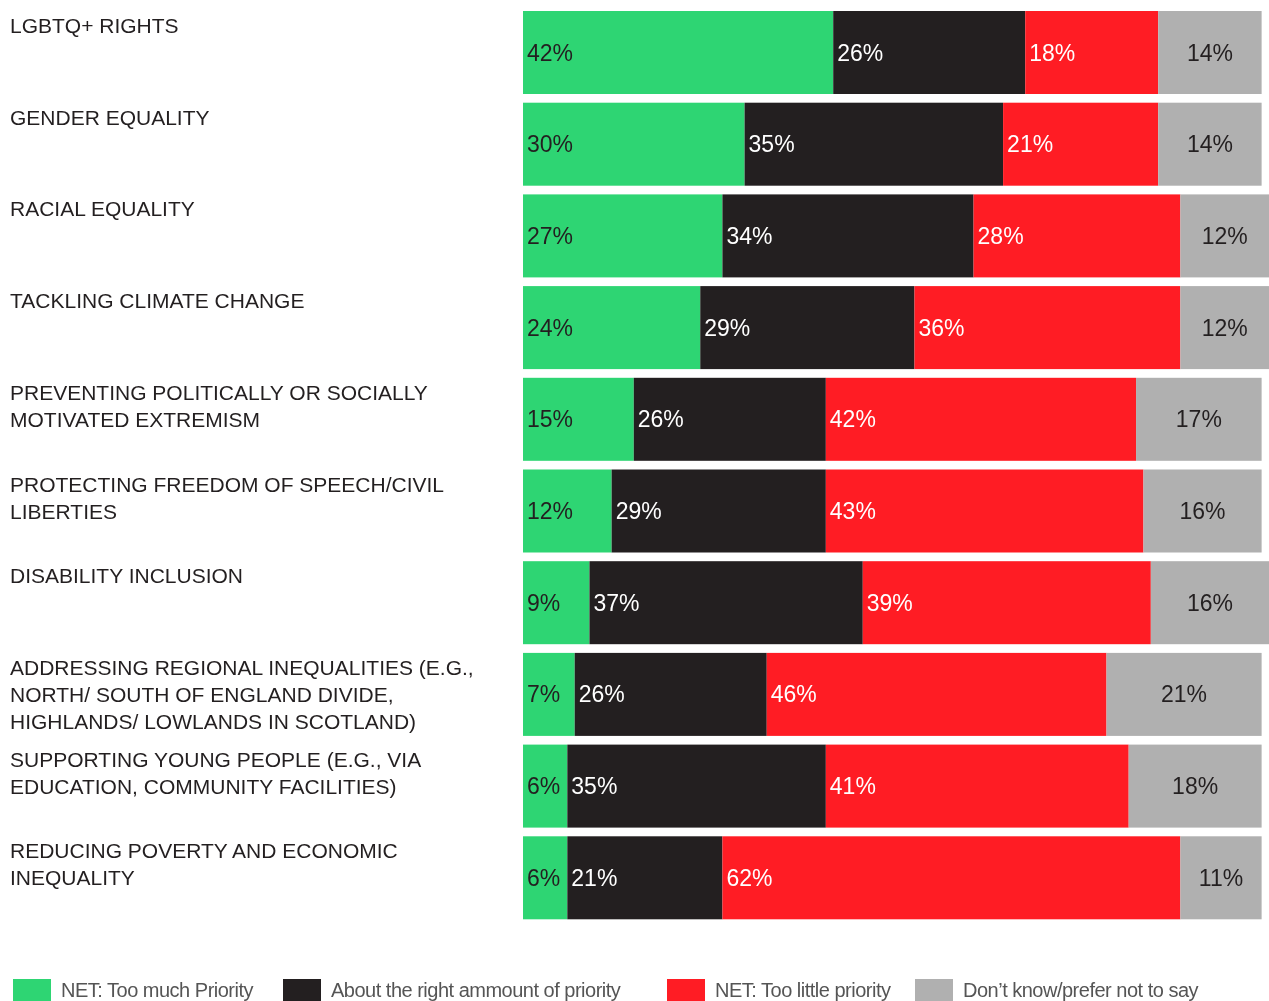 The image size is (1269, 1001). I want to click on data-label: 11%, so click(1221, 877).